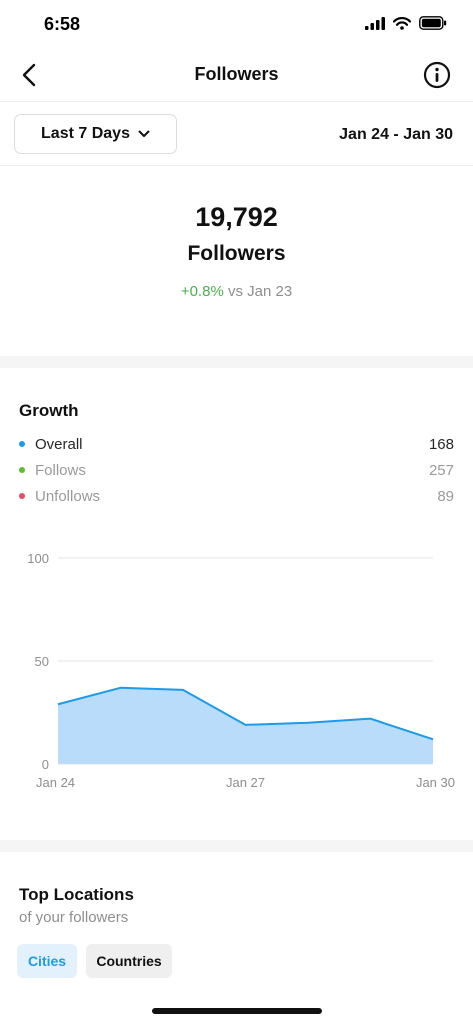 Image resolution: width=473 pixels, height=1024 pixels. What do you see at coordinates (74, 917) in the screenshot?
I see `top-locations-subtitle: of your followers` at bounding box center [74, 917].